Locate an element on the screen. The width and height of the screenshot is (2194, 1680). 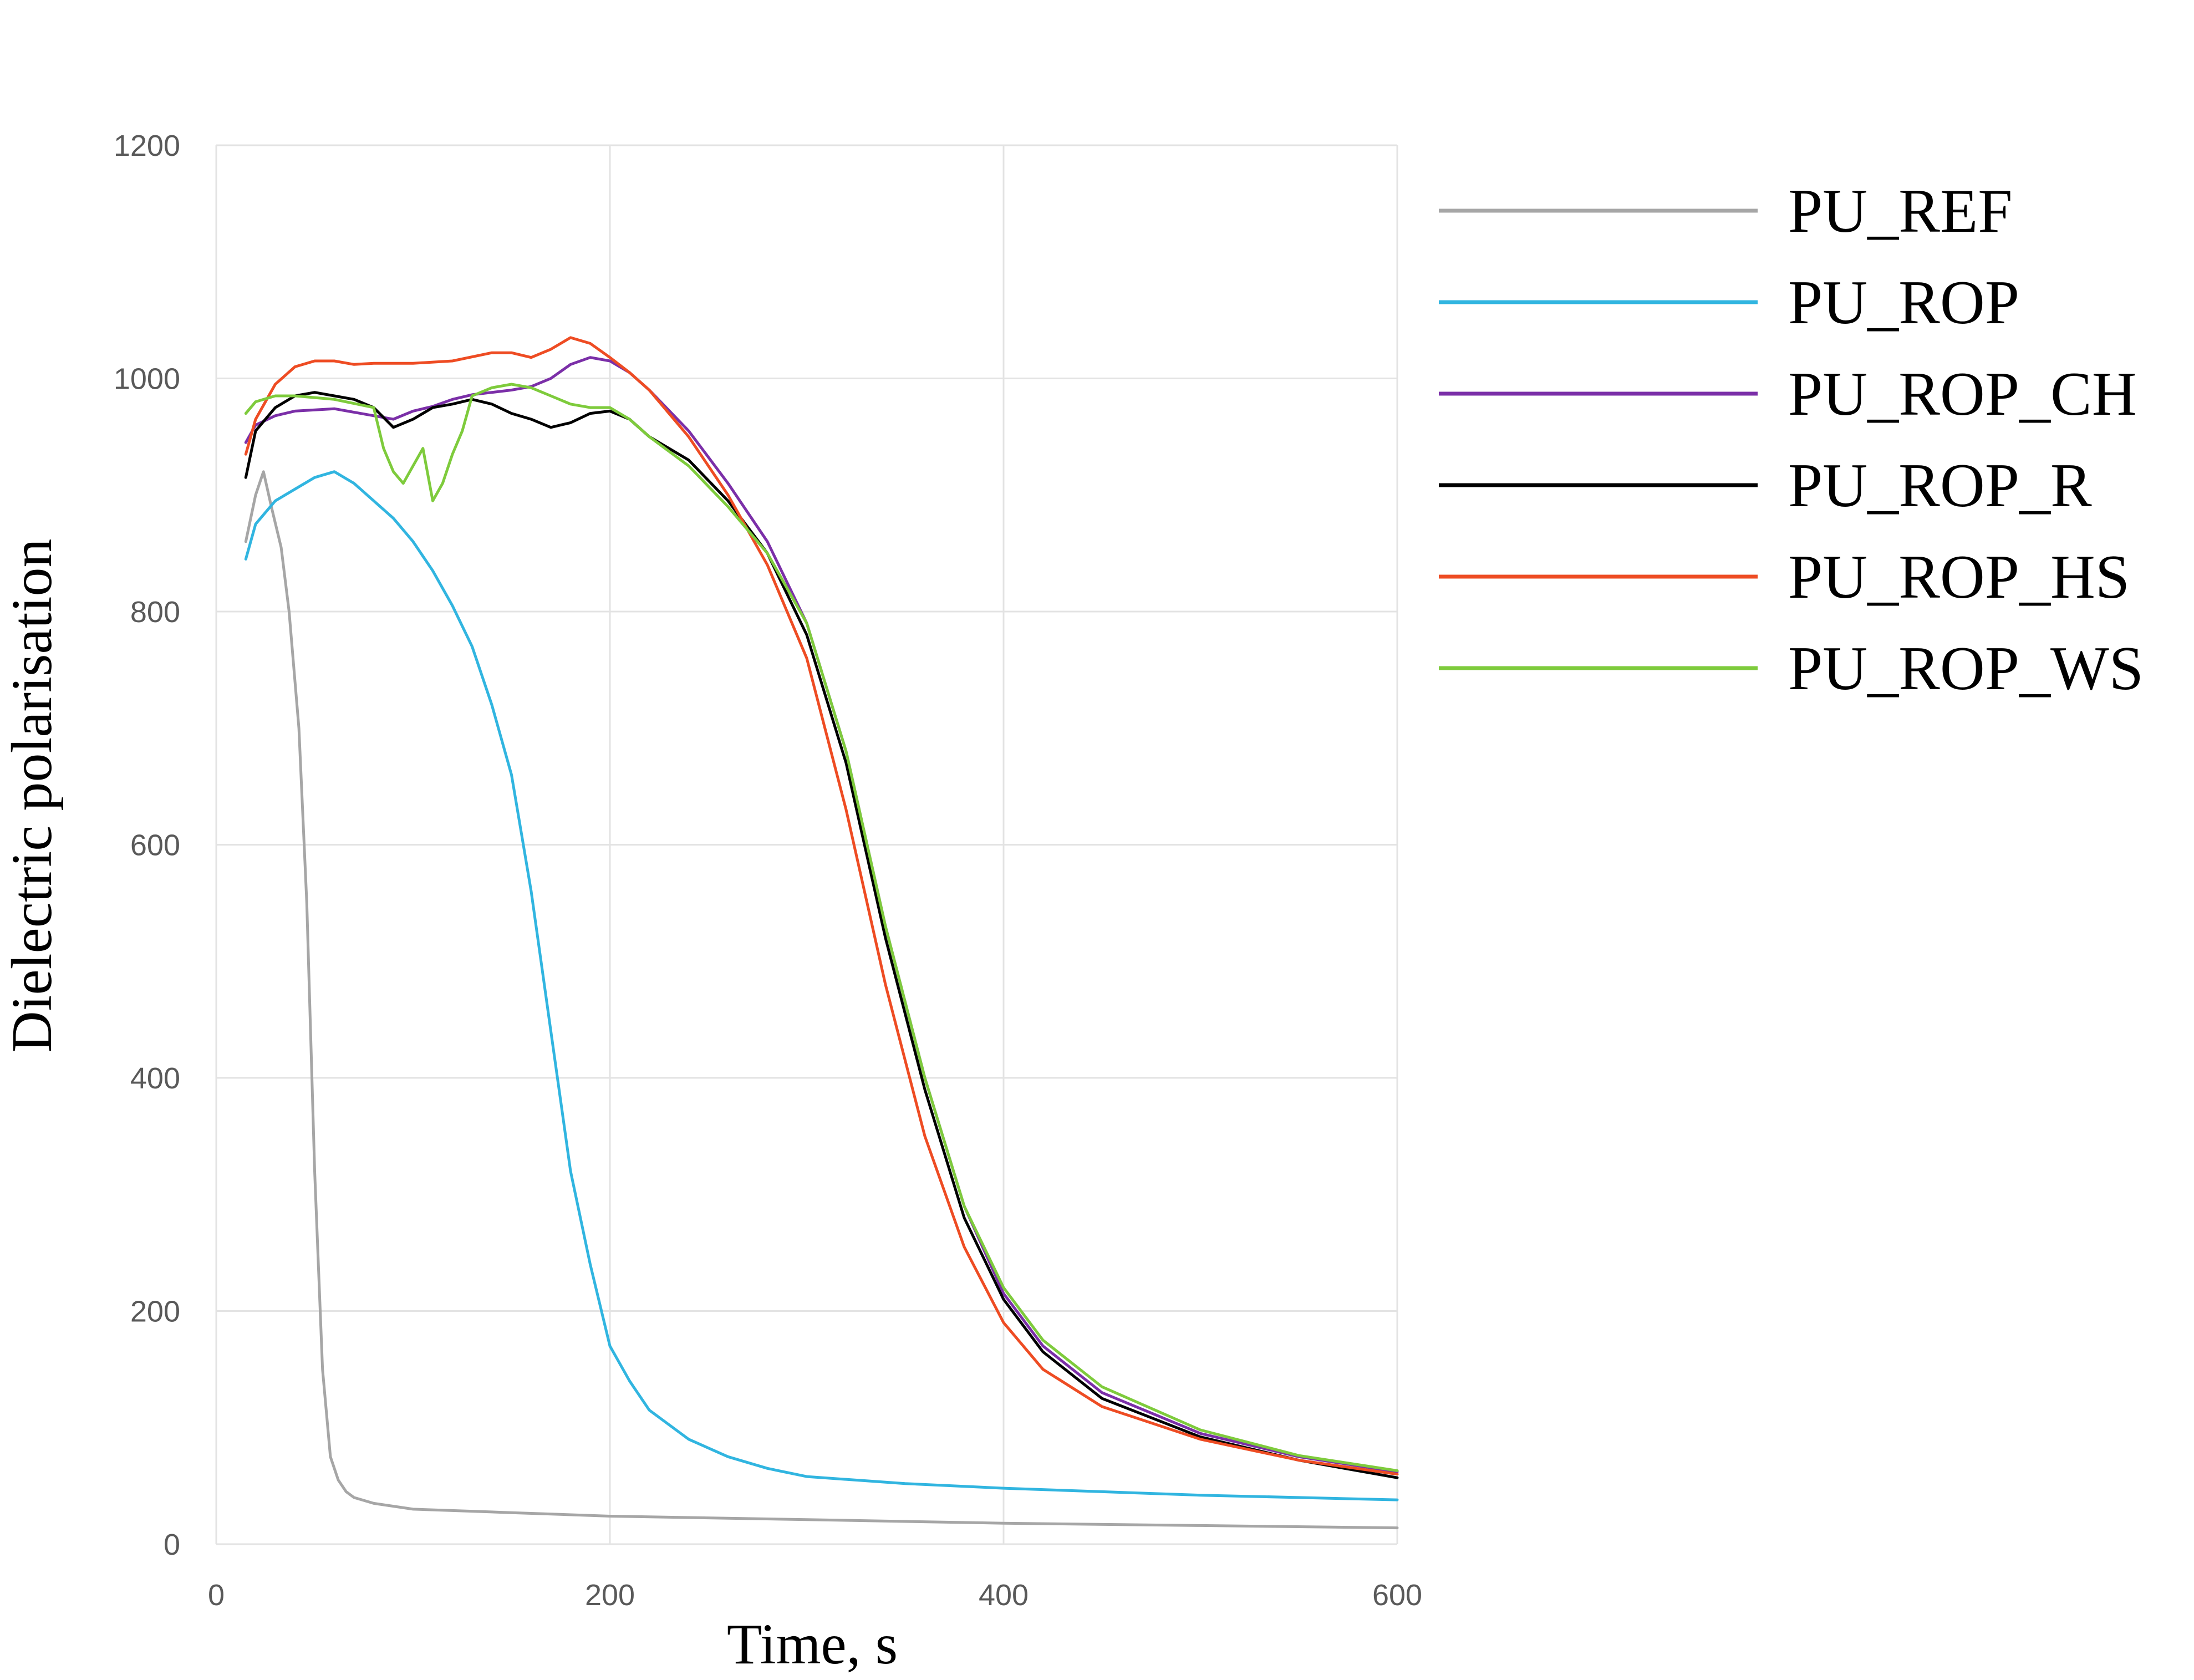
legend-label-pu-rop-hs: PU_ROP_HS is located at coordinates (1959, 577).